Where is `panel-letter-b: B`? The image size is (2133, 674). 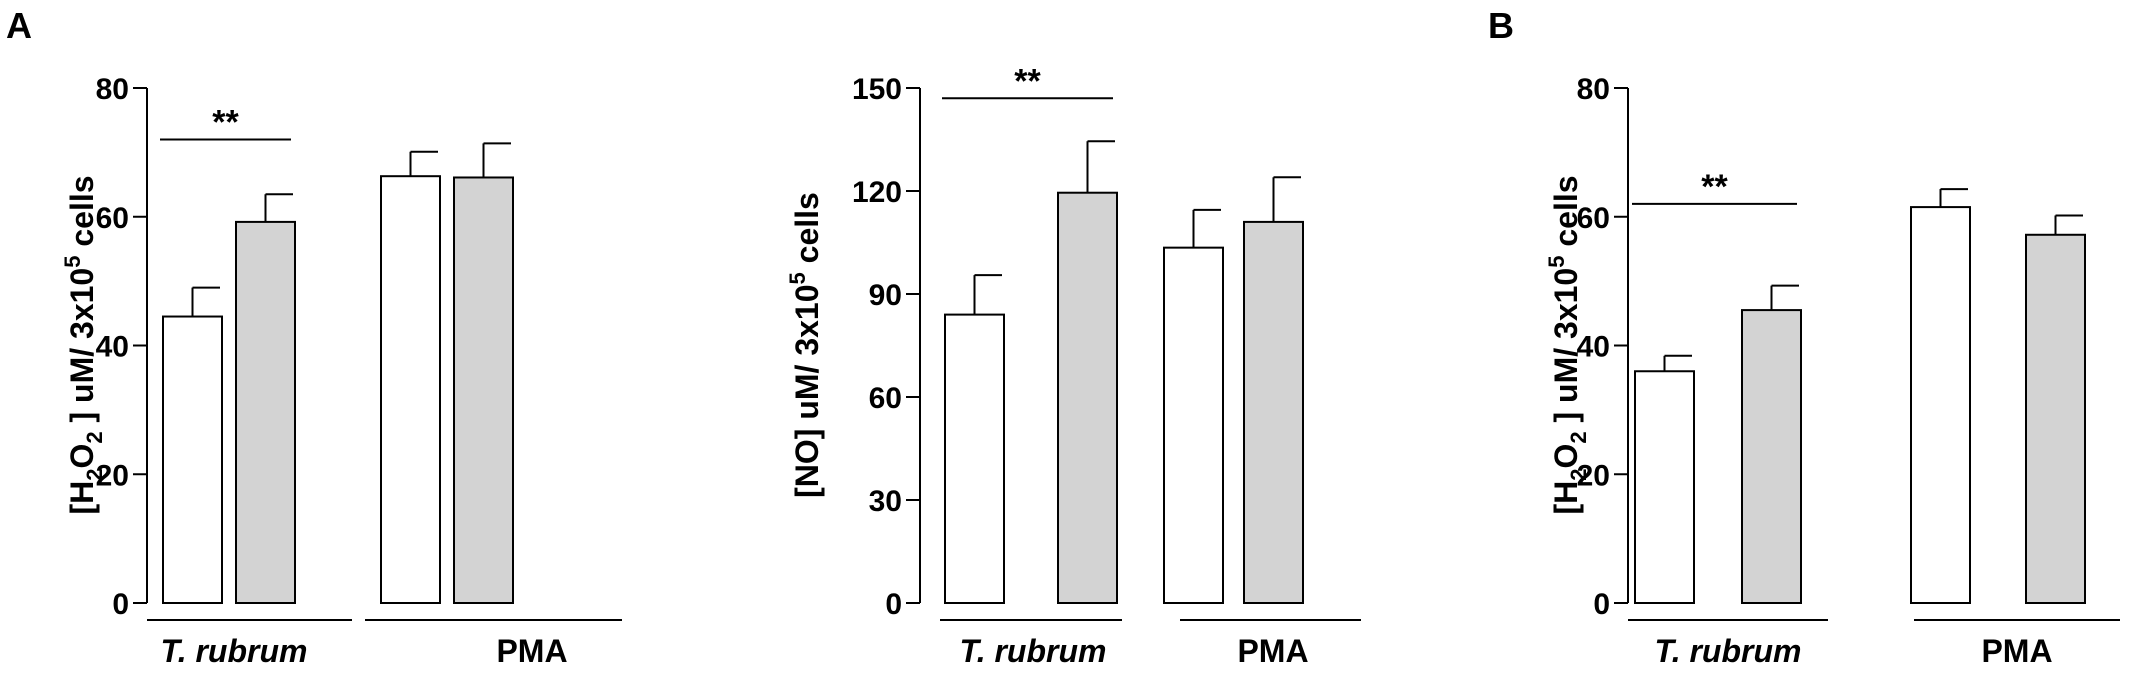 panel-letter-b: B is located at coordinates (1501, 25).